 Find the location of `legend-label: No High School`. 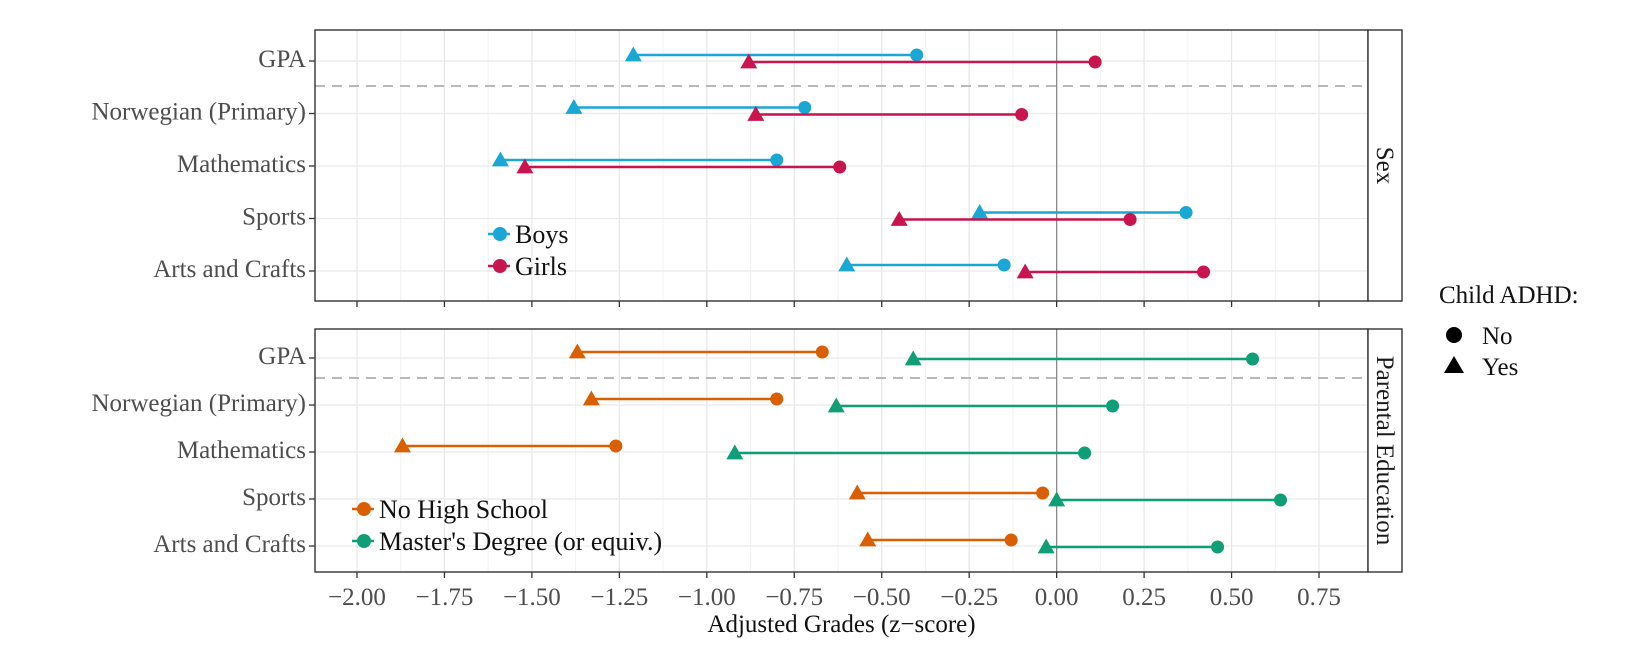

legend-label: No High School is located at coordinates (463, 509).